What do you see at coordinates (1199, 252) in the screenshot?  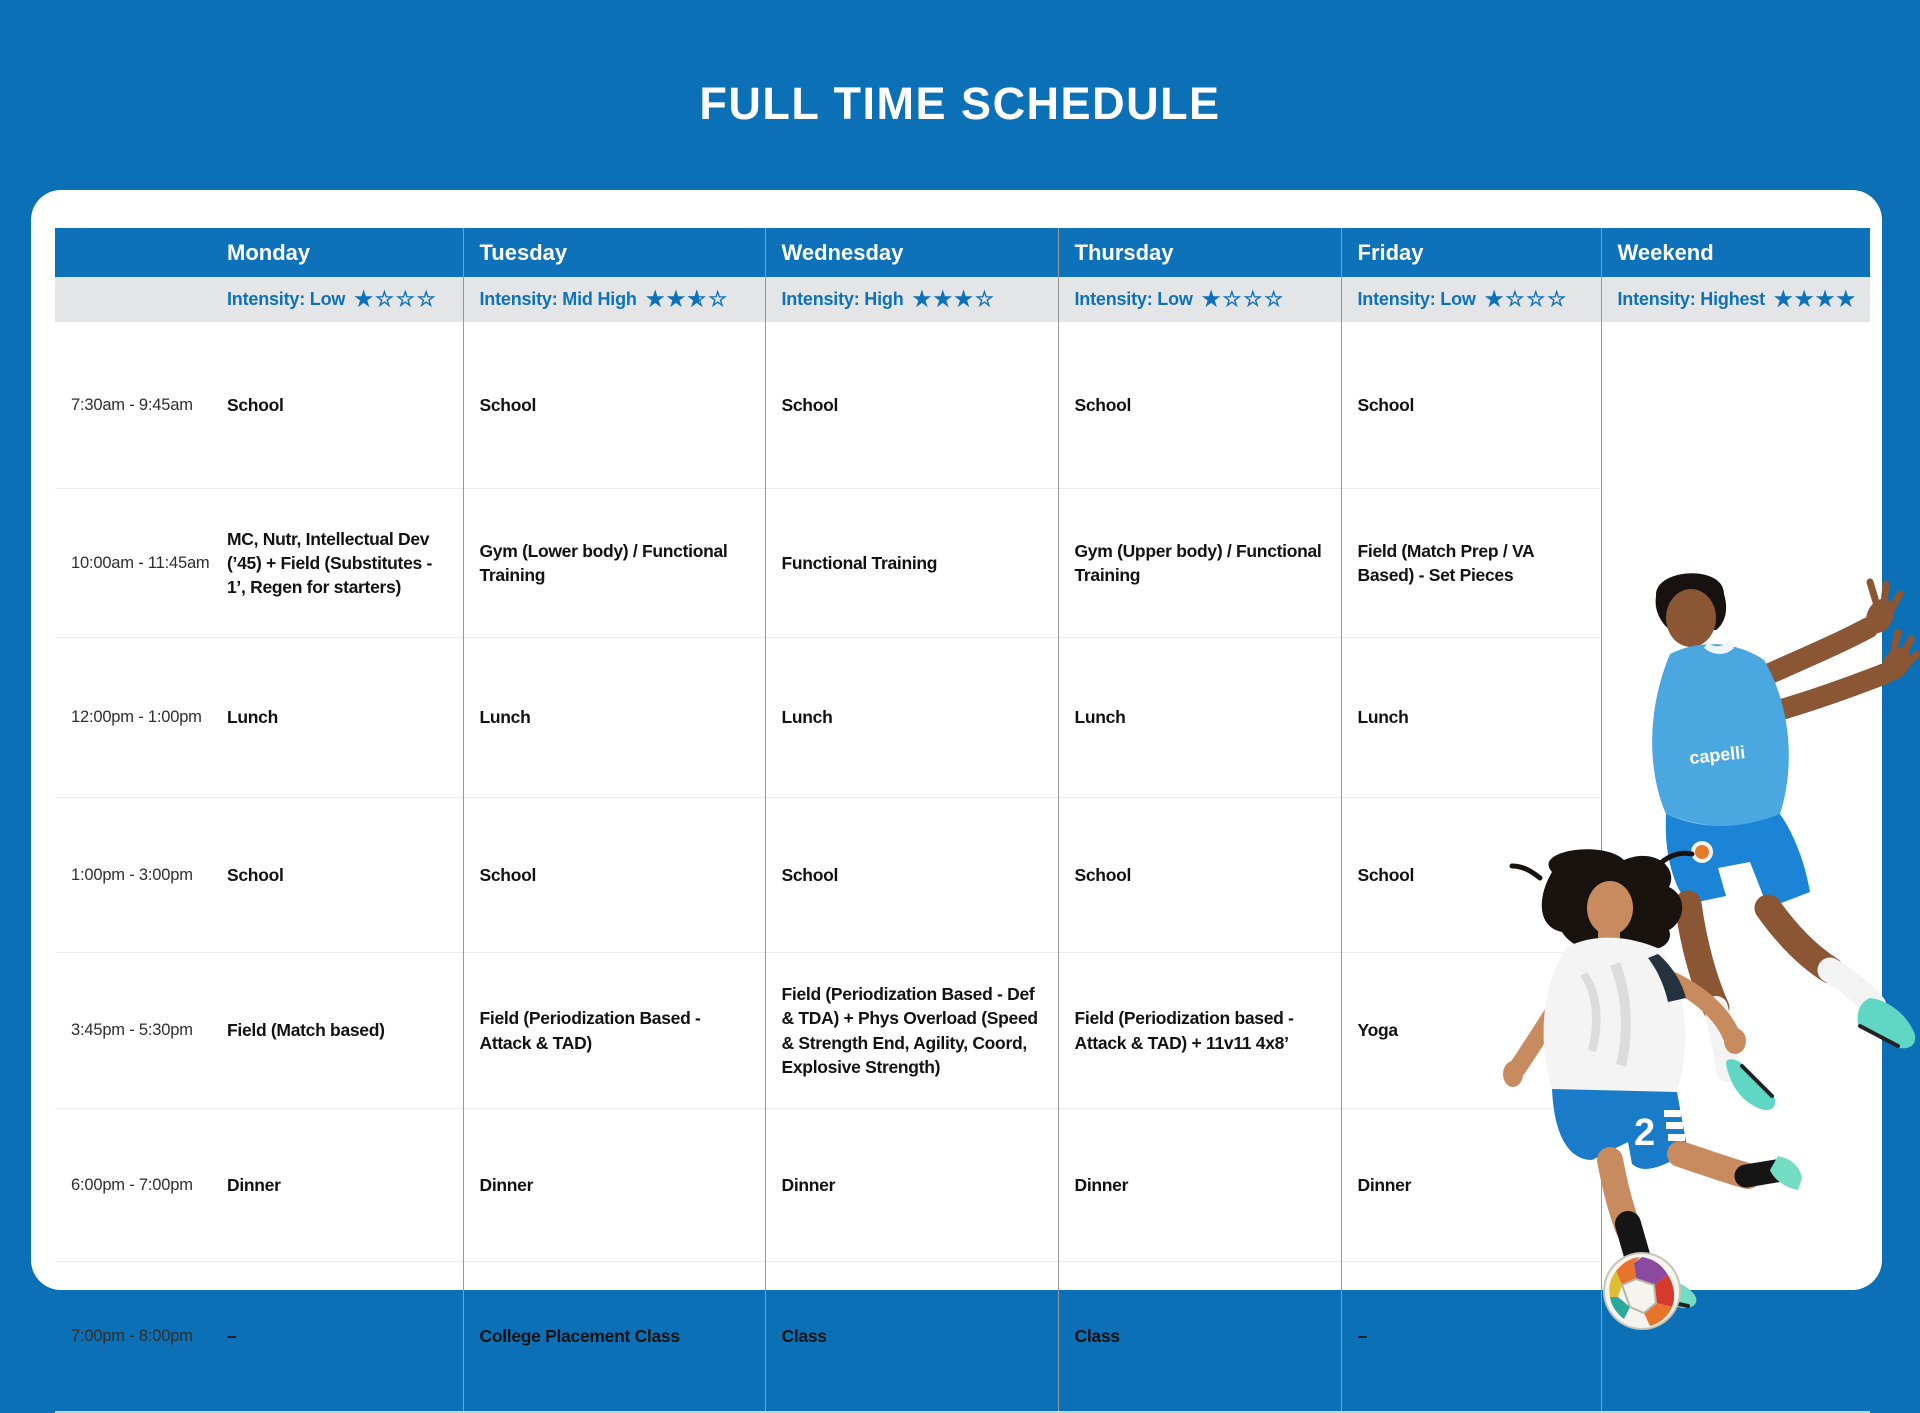 I see `day-header-thursday: Thursday` at bounding box center [1199, 252].